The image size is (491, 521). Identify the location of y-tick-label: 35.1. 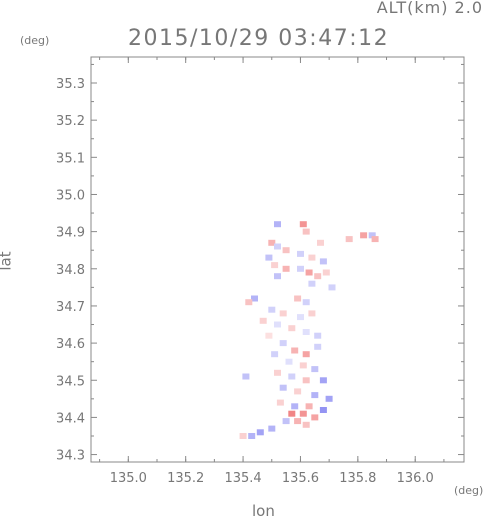
(70, 158).